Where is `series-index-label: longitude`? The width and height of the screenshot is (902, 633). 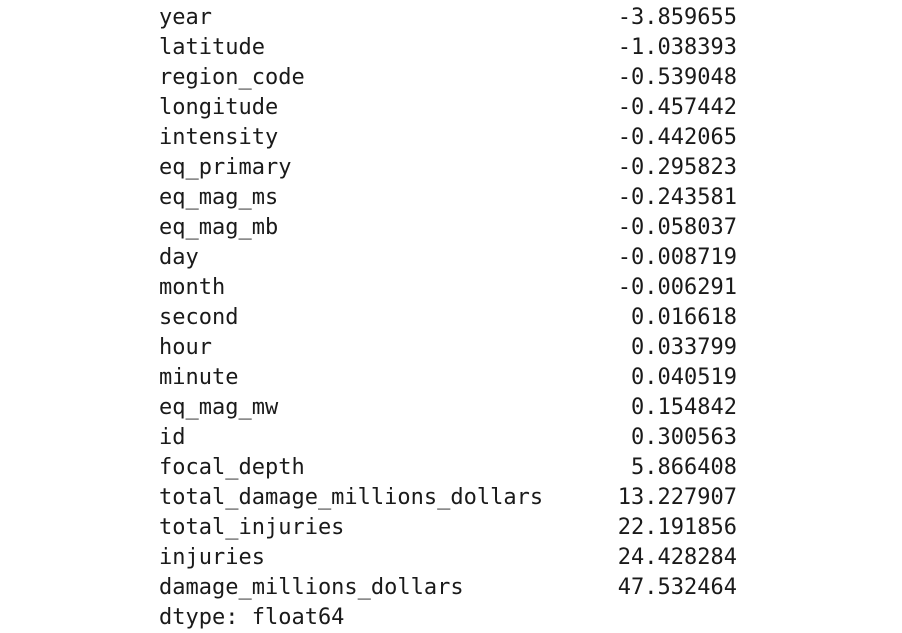
series-index-label: longitude is located at coordinates (219, 107).